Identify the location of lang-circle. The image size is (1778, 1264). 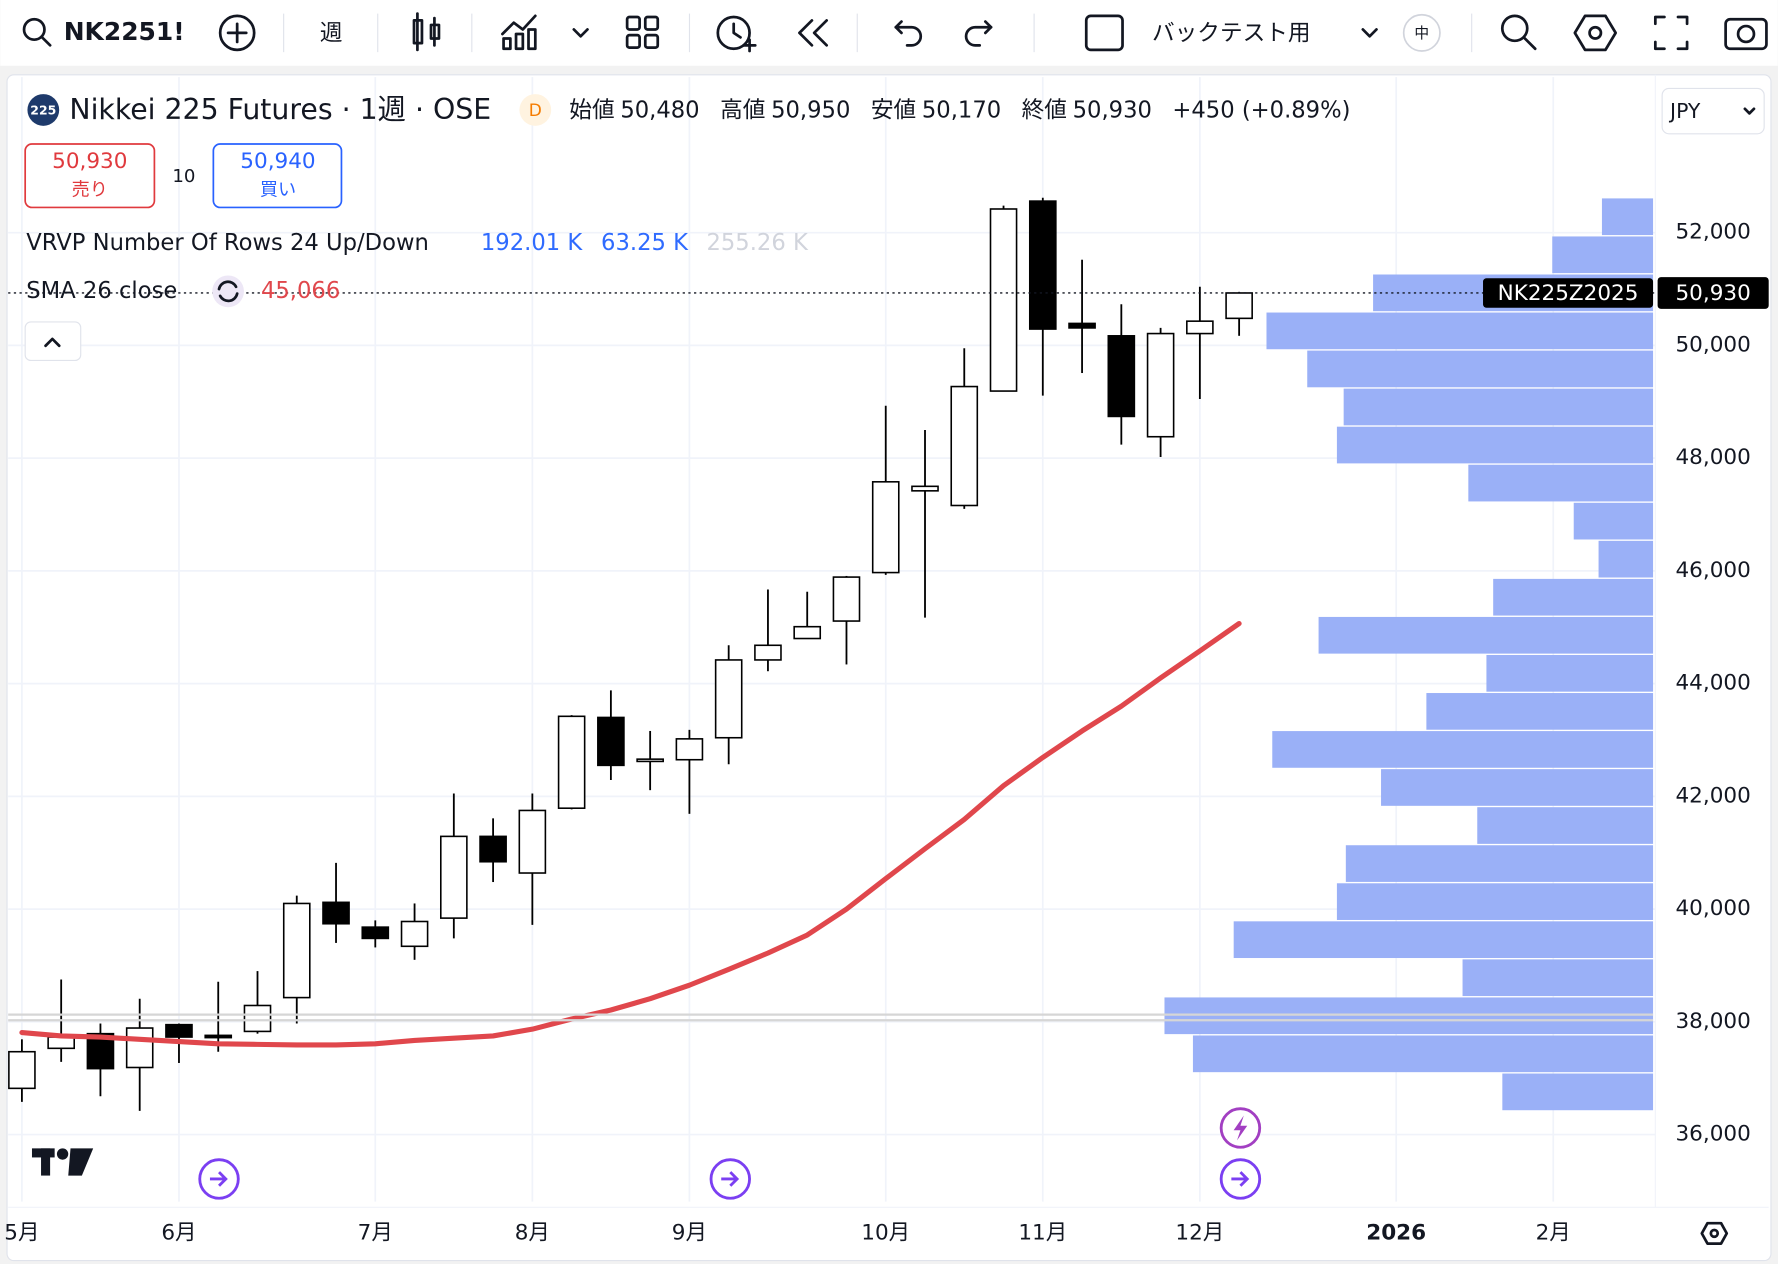
(1421, 32).